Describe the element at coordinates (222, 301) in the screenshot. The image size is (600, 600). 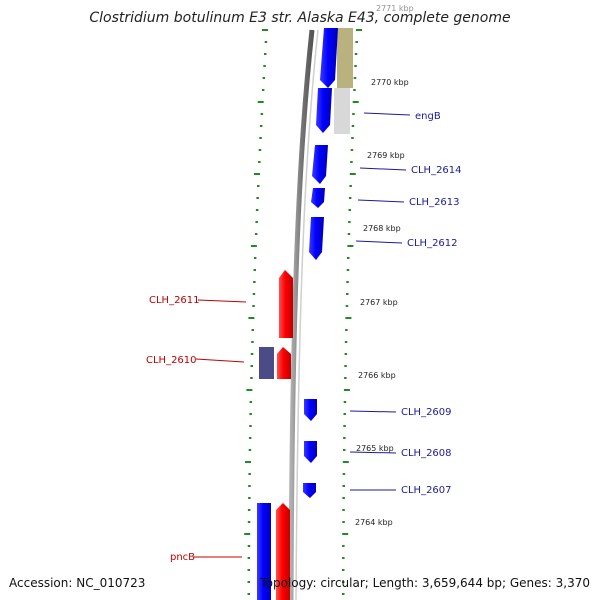
I see `leader-line-clh2611` at that location.